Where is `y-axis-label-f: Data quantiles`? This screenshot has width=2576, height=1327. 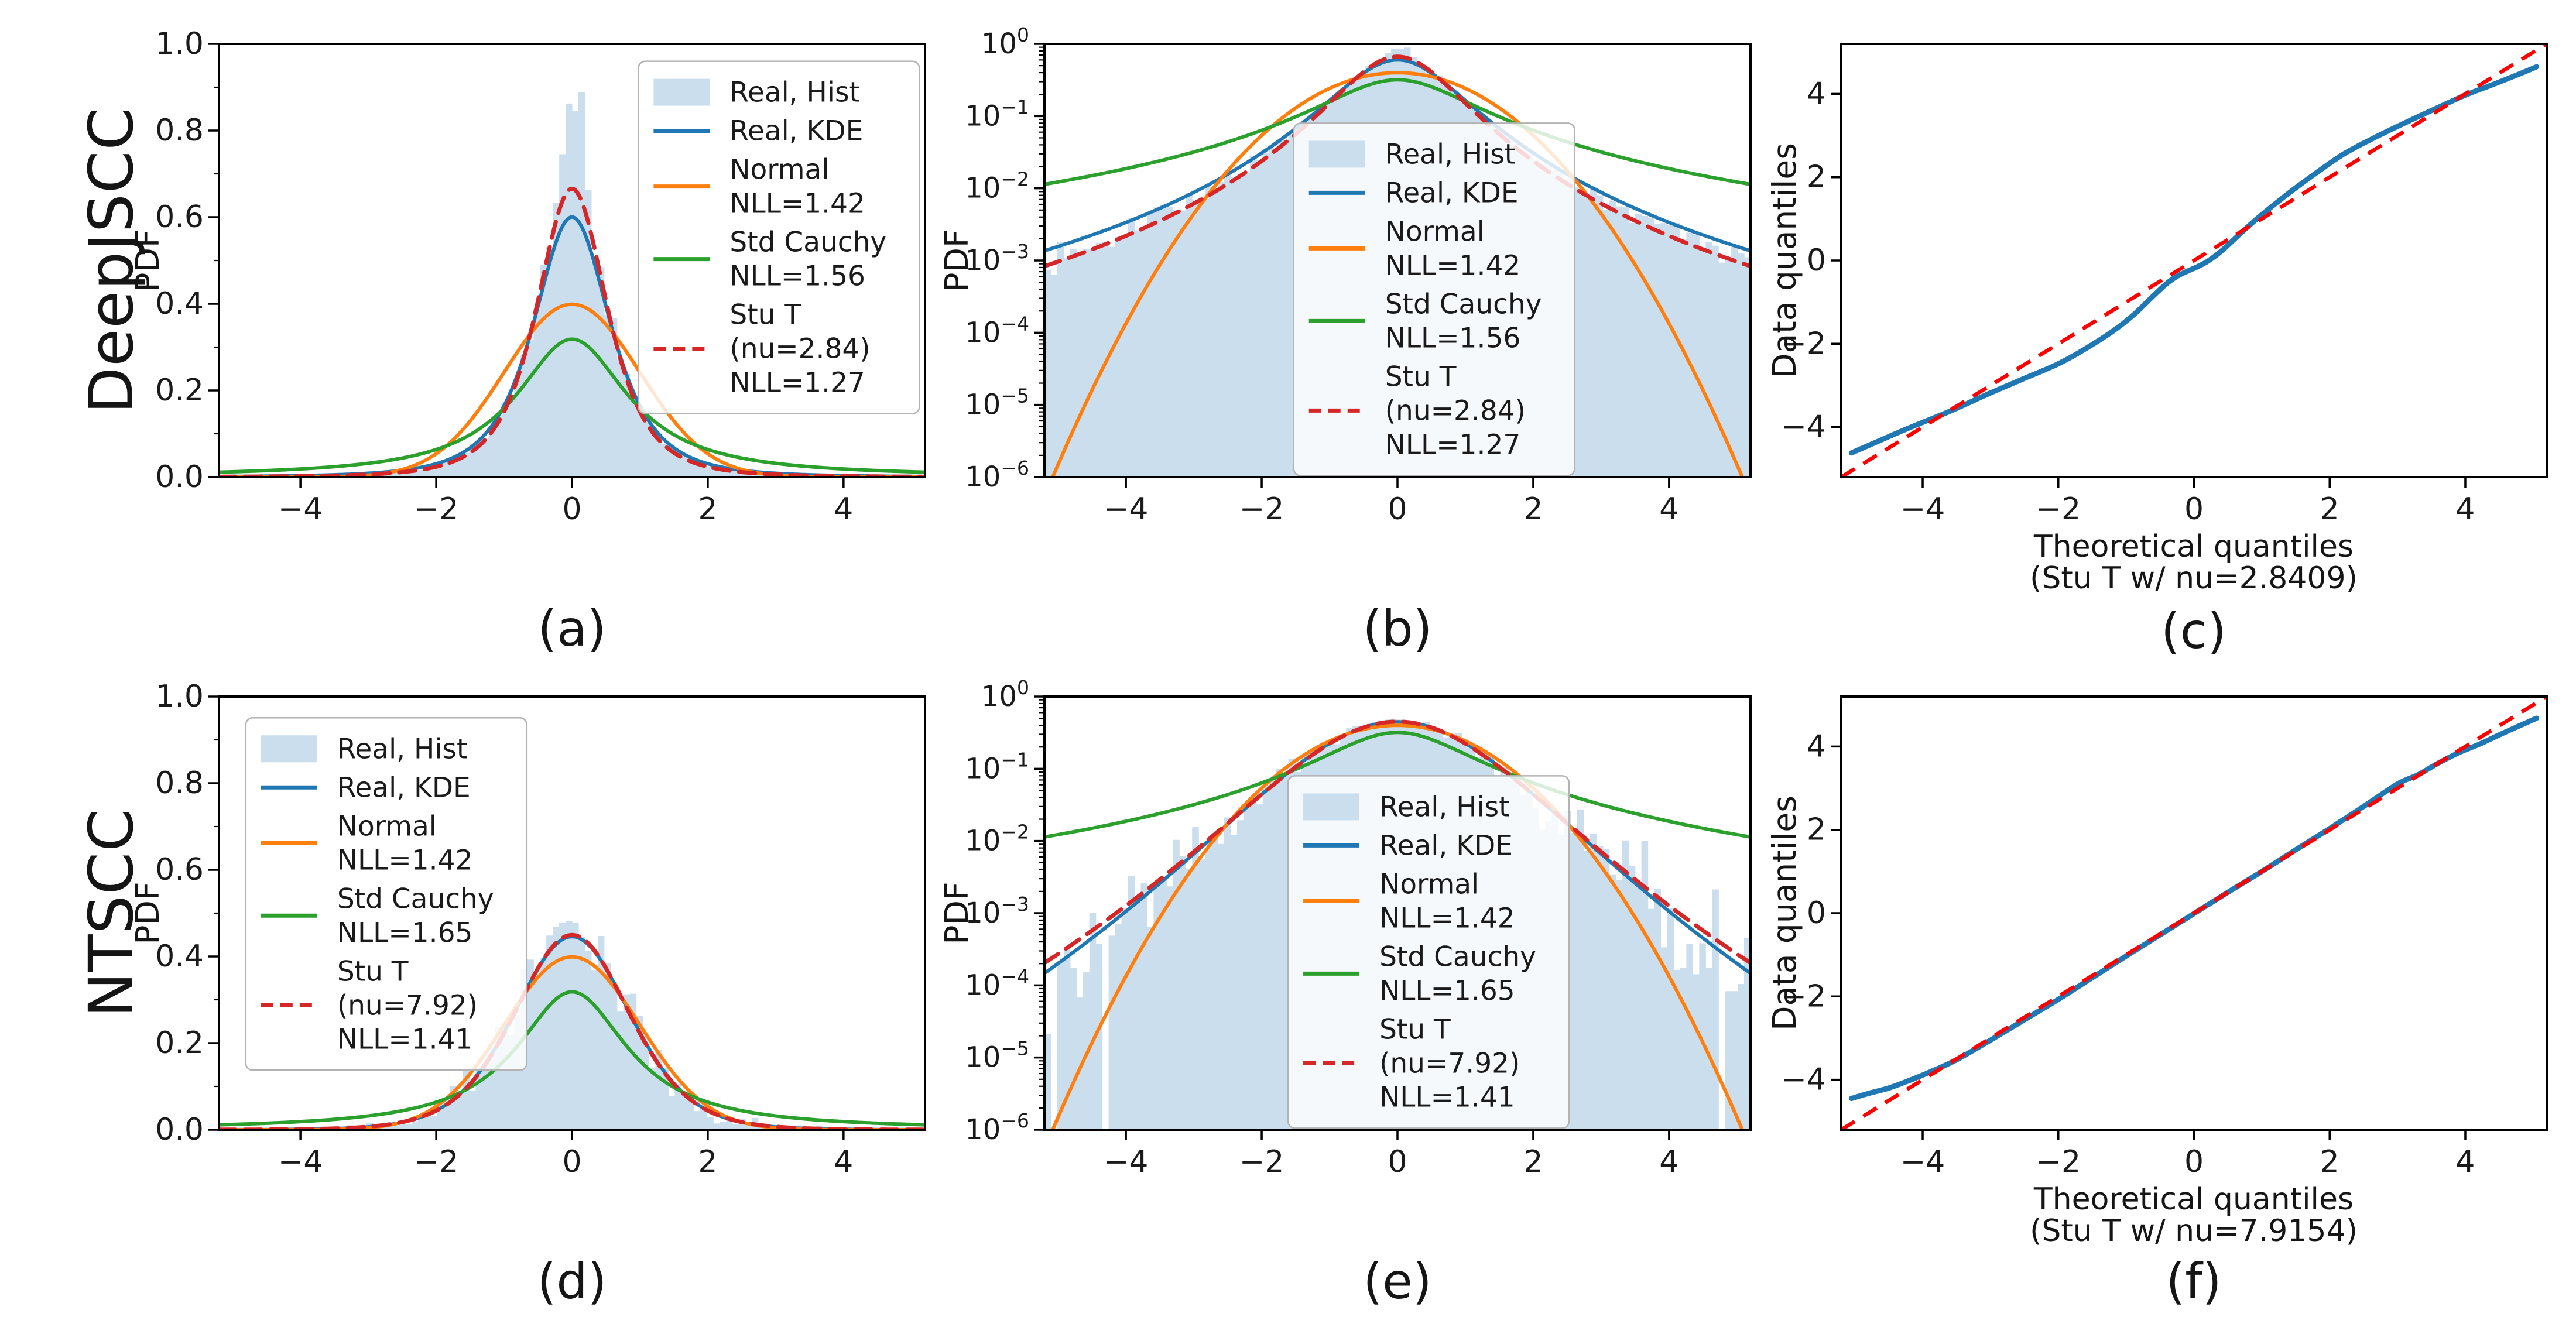 y-axis-label-f: Data quantiles is located at coordinates (1784, 913).